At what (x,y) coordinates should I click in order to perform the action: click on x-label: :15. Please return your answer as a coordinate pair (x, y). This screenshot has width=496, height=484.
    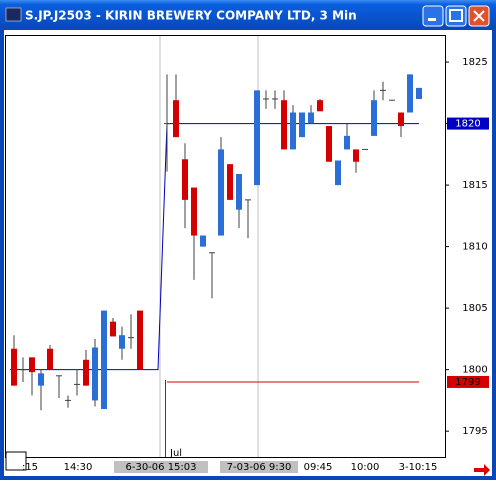
    Looking at the image, I should click on (30, 467).